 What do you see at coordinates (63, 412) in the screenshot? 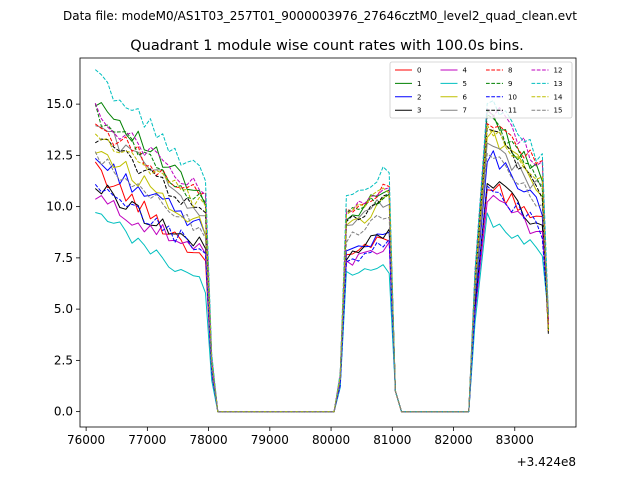
I see `y-tick-label: 0.0` at bounding box center [63, 412].